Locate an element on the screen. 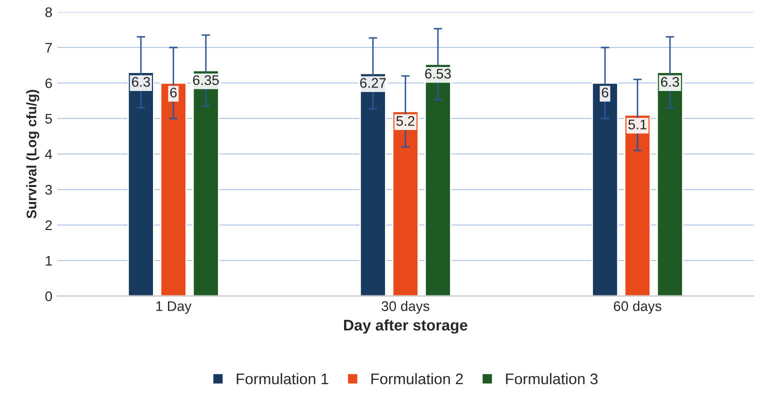 The width and height of the screenshot is (765, 400). data-label: 5.2 is located at coordinates (405, 121).